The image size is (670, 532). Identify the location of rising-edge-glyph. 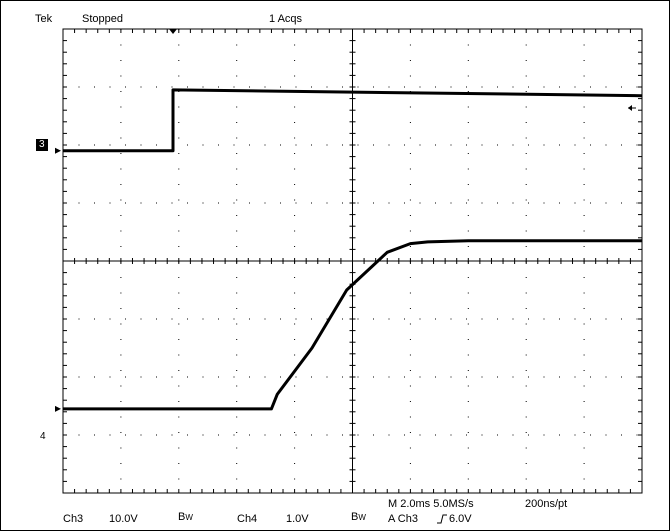
(442, 519).